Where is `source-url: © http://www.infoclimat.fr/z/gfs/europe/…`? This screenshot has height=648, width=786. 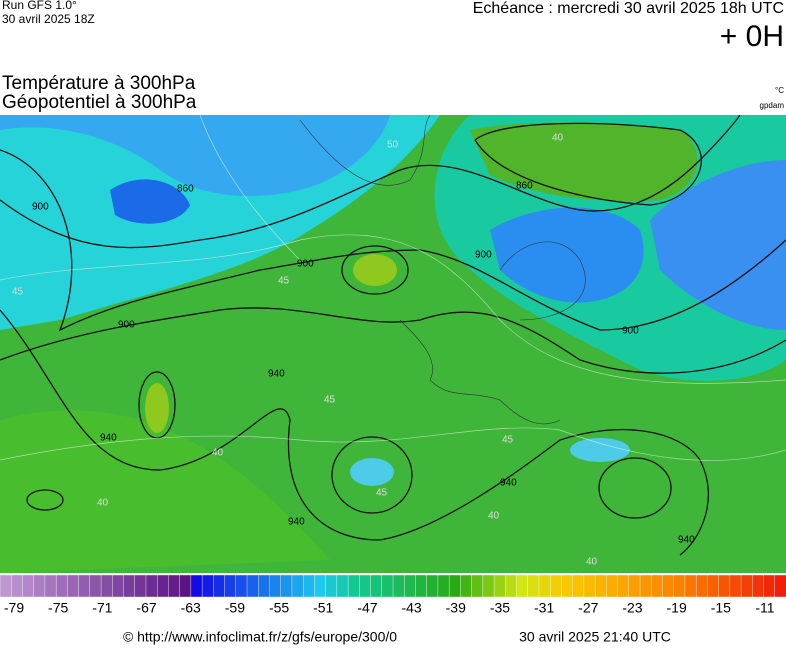
source-url: © http://www.infoclimat.fr/z/gfs/europe/… is located at coordinates (260, 637).